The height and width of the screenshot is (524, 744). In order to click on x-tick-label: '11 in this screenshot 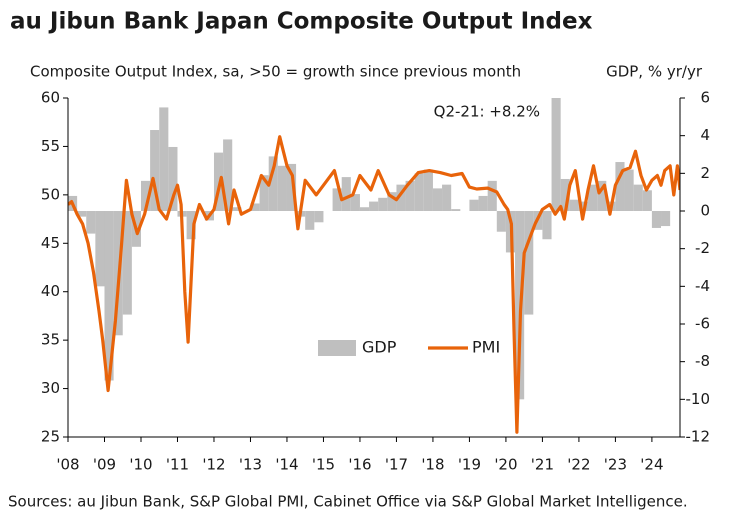, I will do `click(177, 465)`.